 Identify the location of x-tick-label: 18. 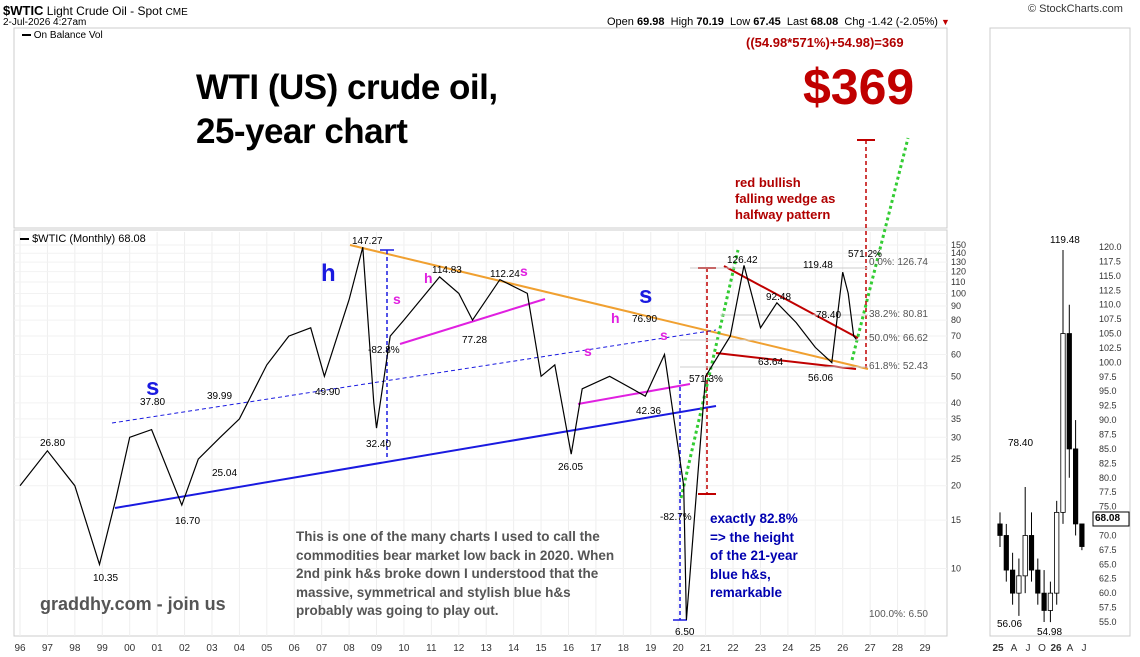
(624, 648).